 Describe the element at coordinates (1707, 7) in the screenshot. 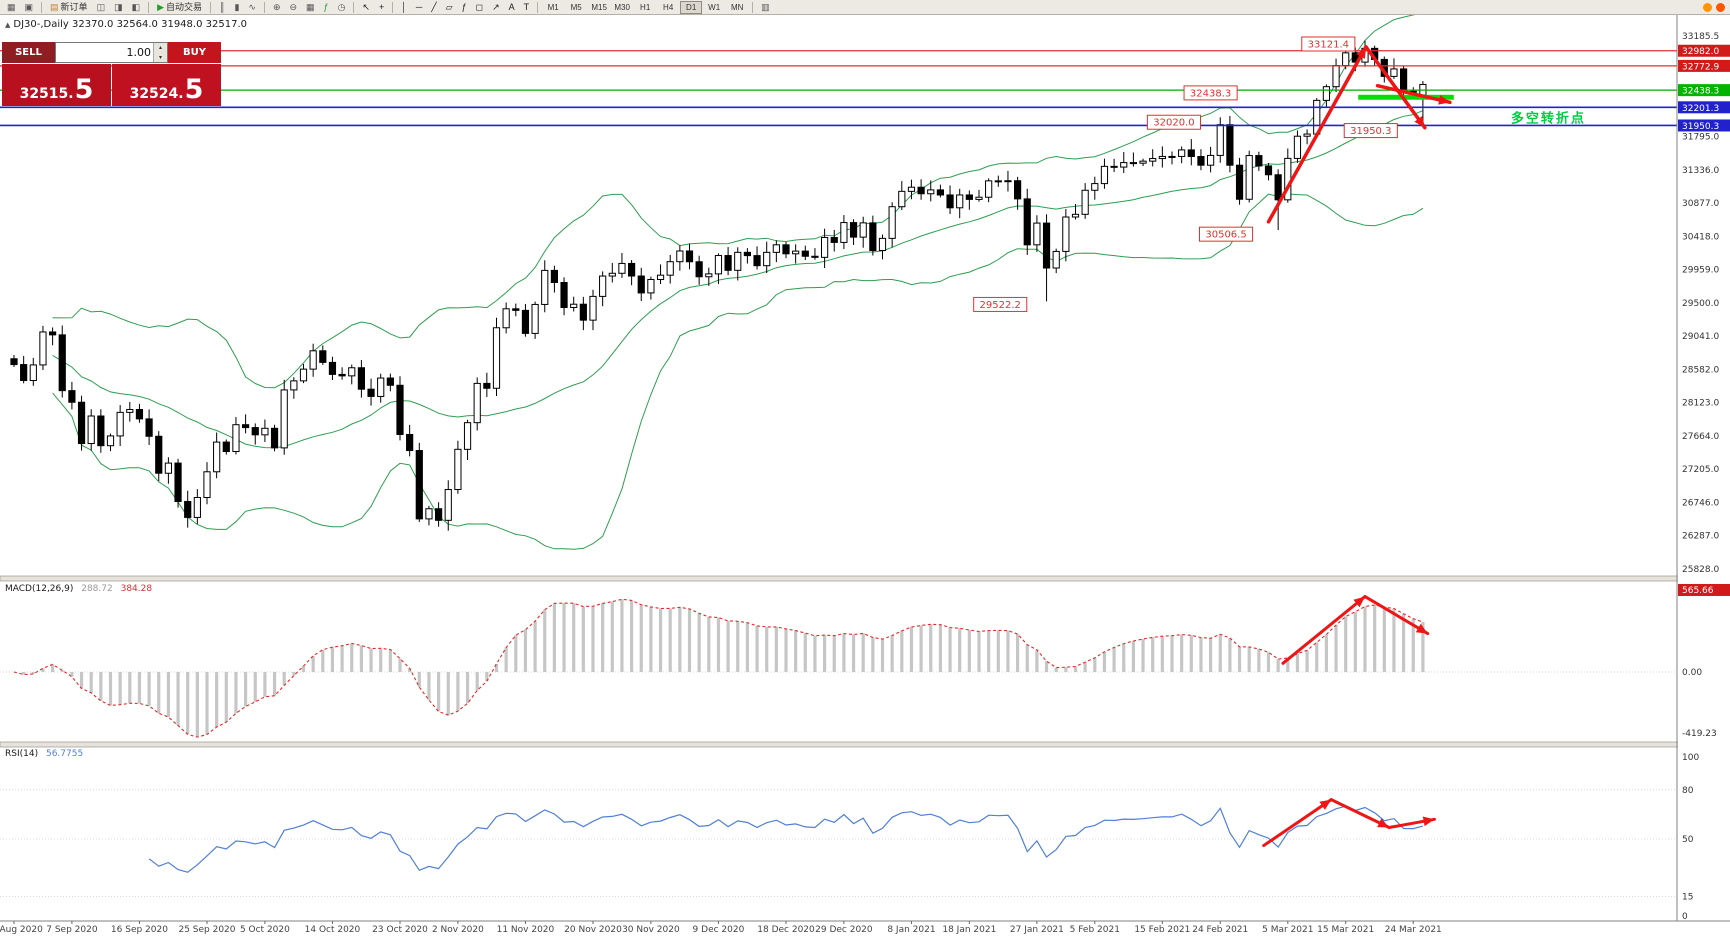

I see `notification-icon` at that location.